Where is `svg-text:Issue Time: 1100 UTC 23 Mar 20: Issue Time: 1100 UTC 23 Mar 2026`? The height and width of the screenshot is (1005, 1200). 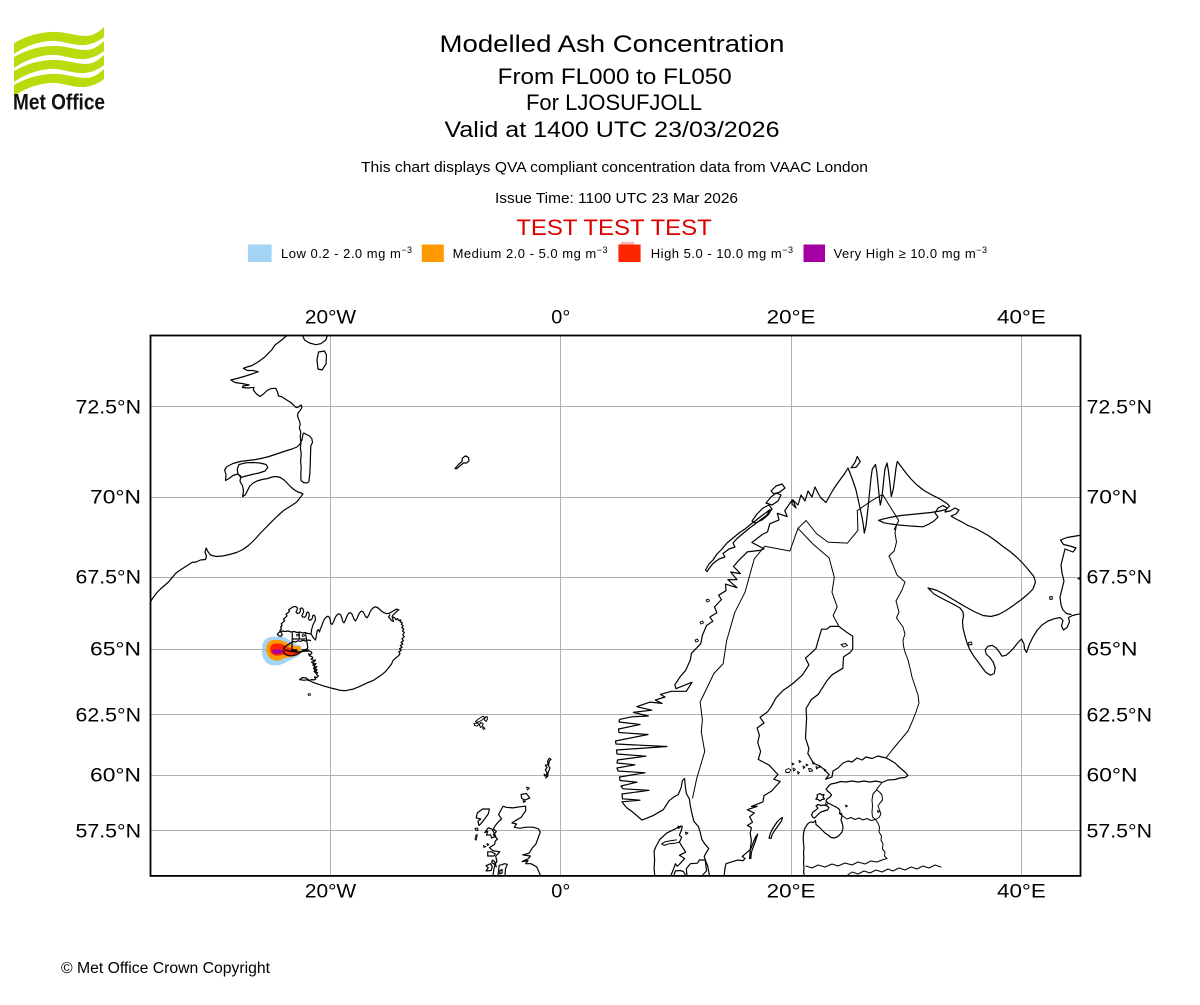 svg-text:Issue Time: 1100 UTC 23 Mar 20: Issue Time: 1100 UTC 23 Mar 2026 is located at coordinates (616, 199).